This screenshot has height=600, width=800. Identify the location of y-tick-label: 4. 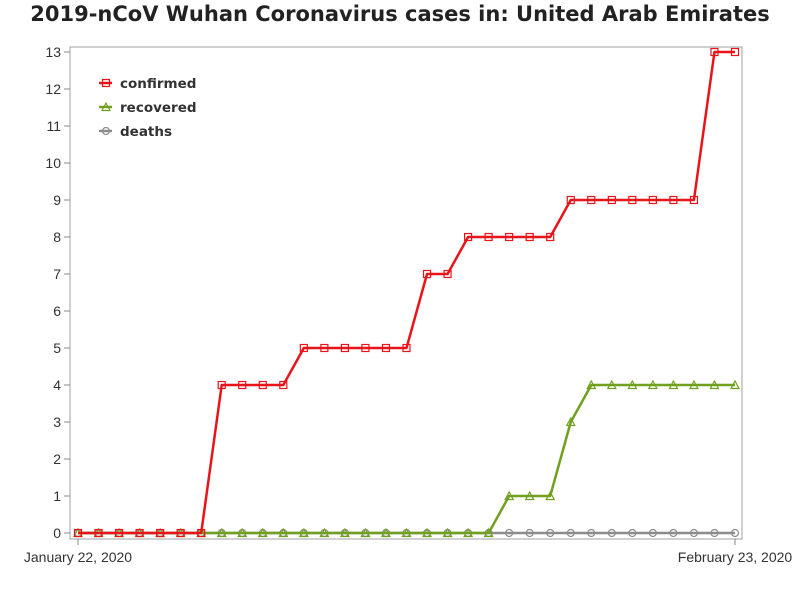
(57, 385).